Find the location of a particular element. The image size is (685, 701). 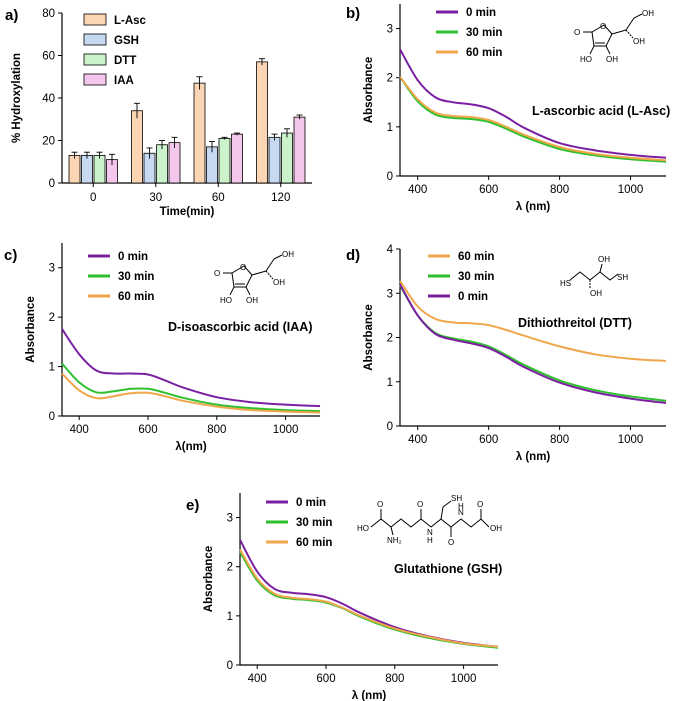

atom-oh-chain: OH is located at coordinates (639, 41).